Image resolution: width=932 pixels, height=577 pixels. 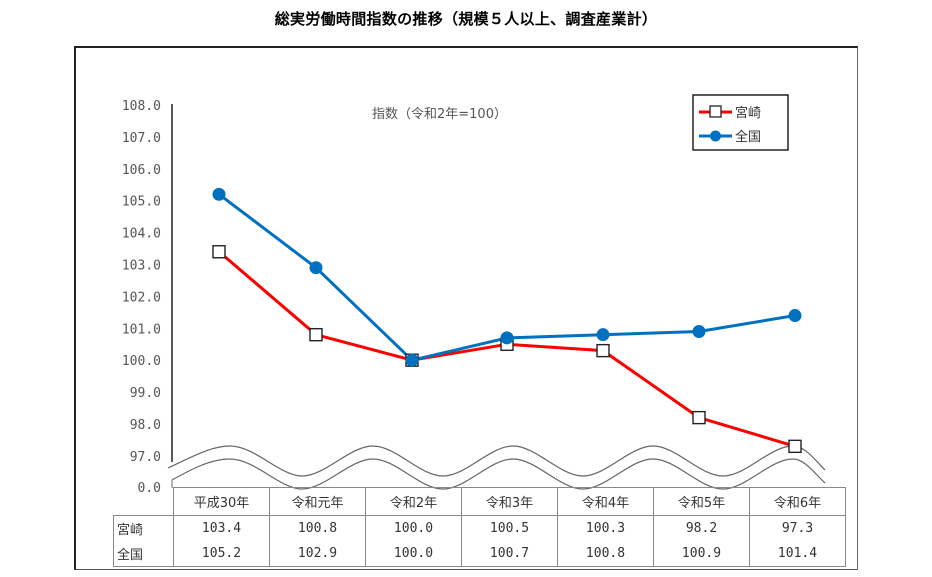 What do you see at coordinates (797, 501) in the screenshot?
I see `table-header-cell: 令和6年` at bounding box center [797, 501].